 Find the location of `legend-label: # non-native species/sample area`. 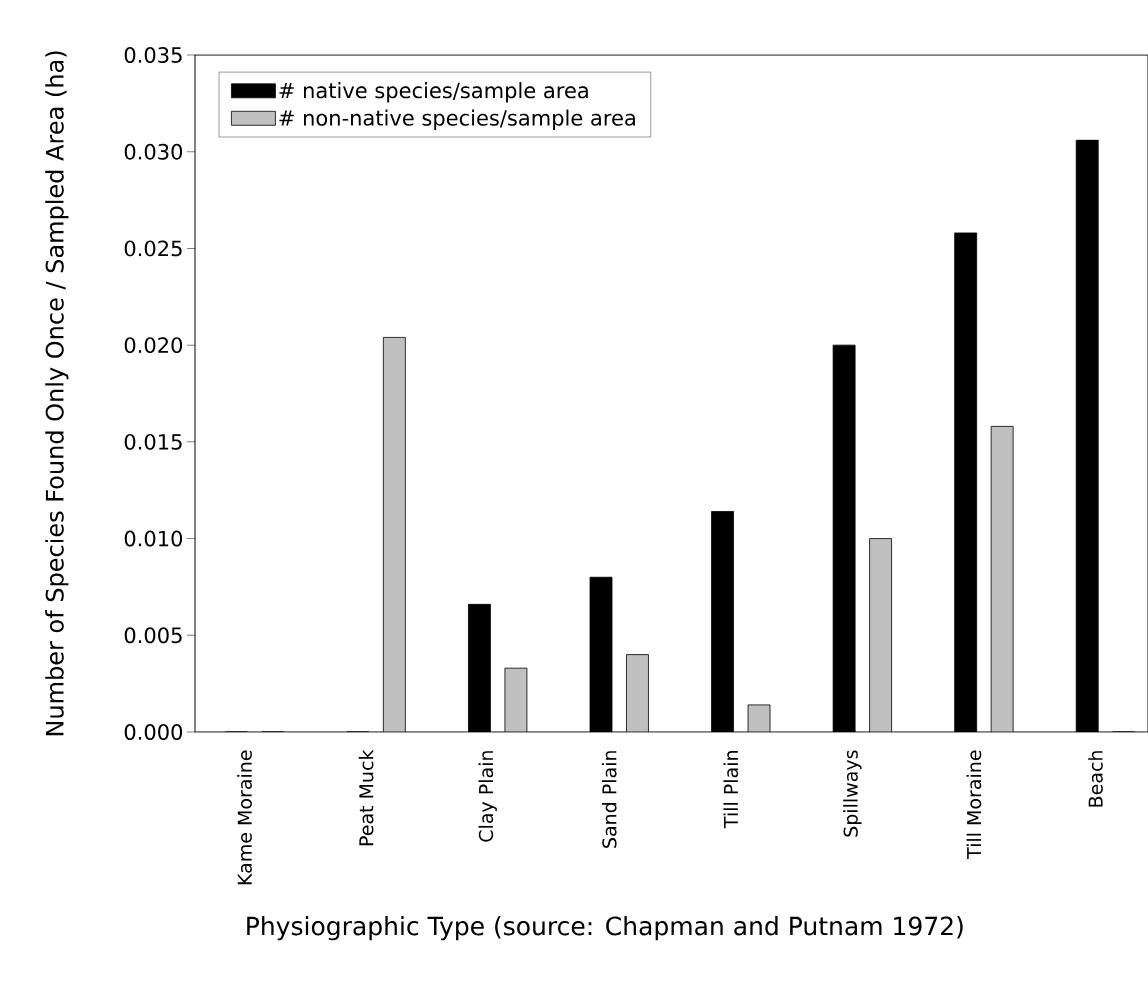

legend-label: # non-native species/sample area is located at coordinates (457, 119).